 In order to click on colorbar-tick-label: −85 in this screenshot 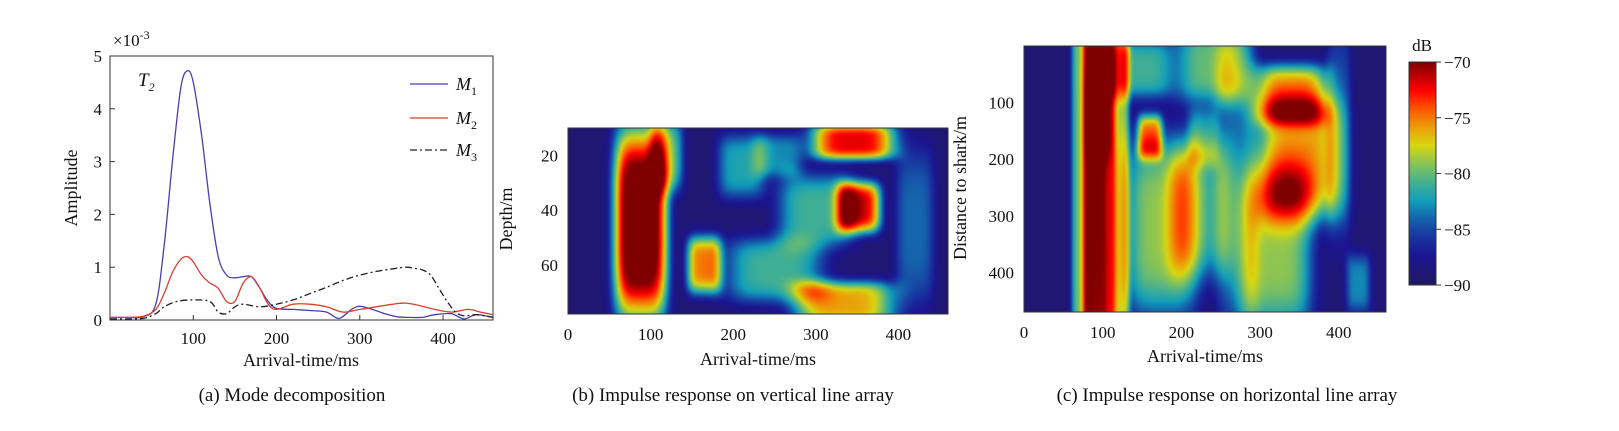, I will do `click(1457, 229)`.